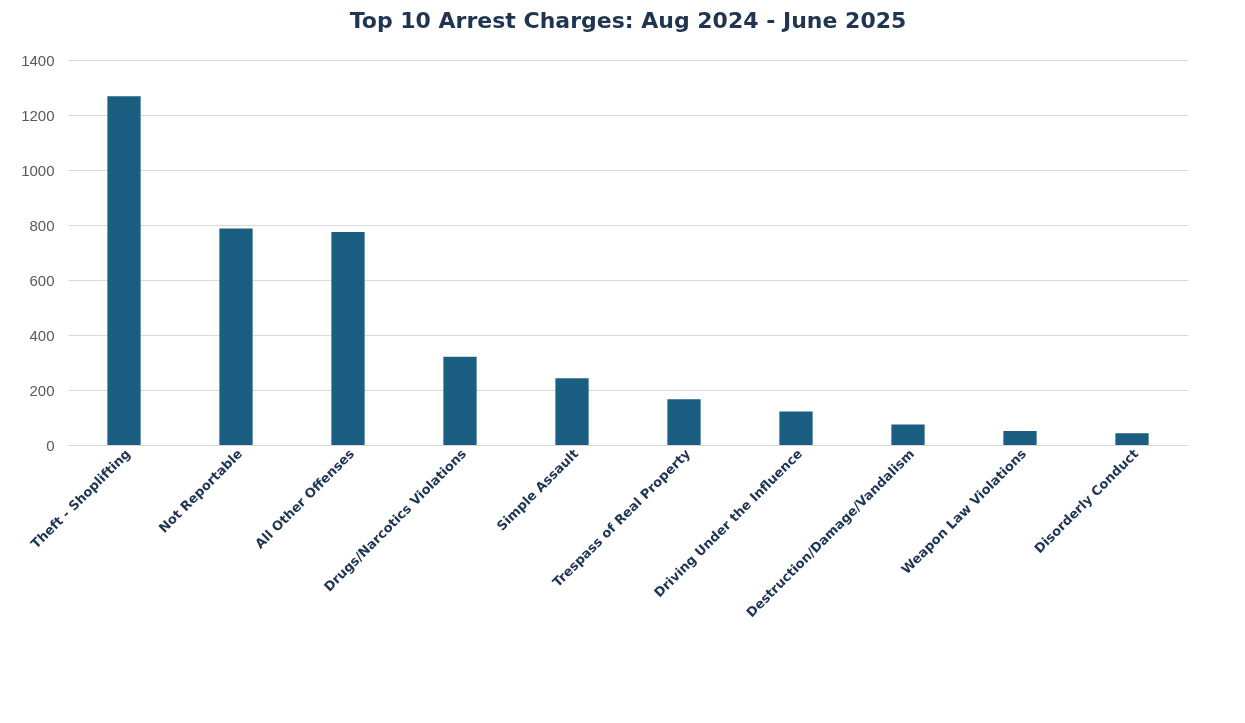 Image resolution: width=1245 pixels, height=723 pixels. I want to click on y-tick-label: 400, so click(42, 335).